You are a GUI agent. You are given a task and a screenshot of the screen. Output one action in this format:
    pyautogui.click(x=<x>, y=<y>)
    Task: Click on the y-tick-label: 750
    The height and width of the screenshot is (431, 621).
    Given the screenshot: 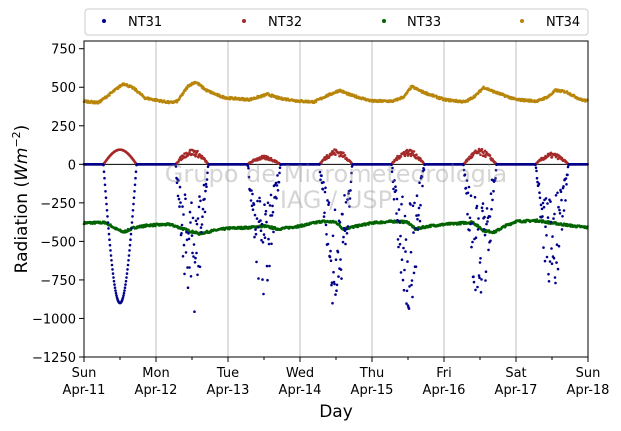 What is the action you would take?
    pyautogui.click(x=63, y=50)
    